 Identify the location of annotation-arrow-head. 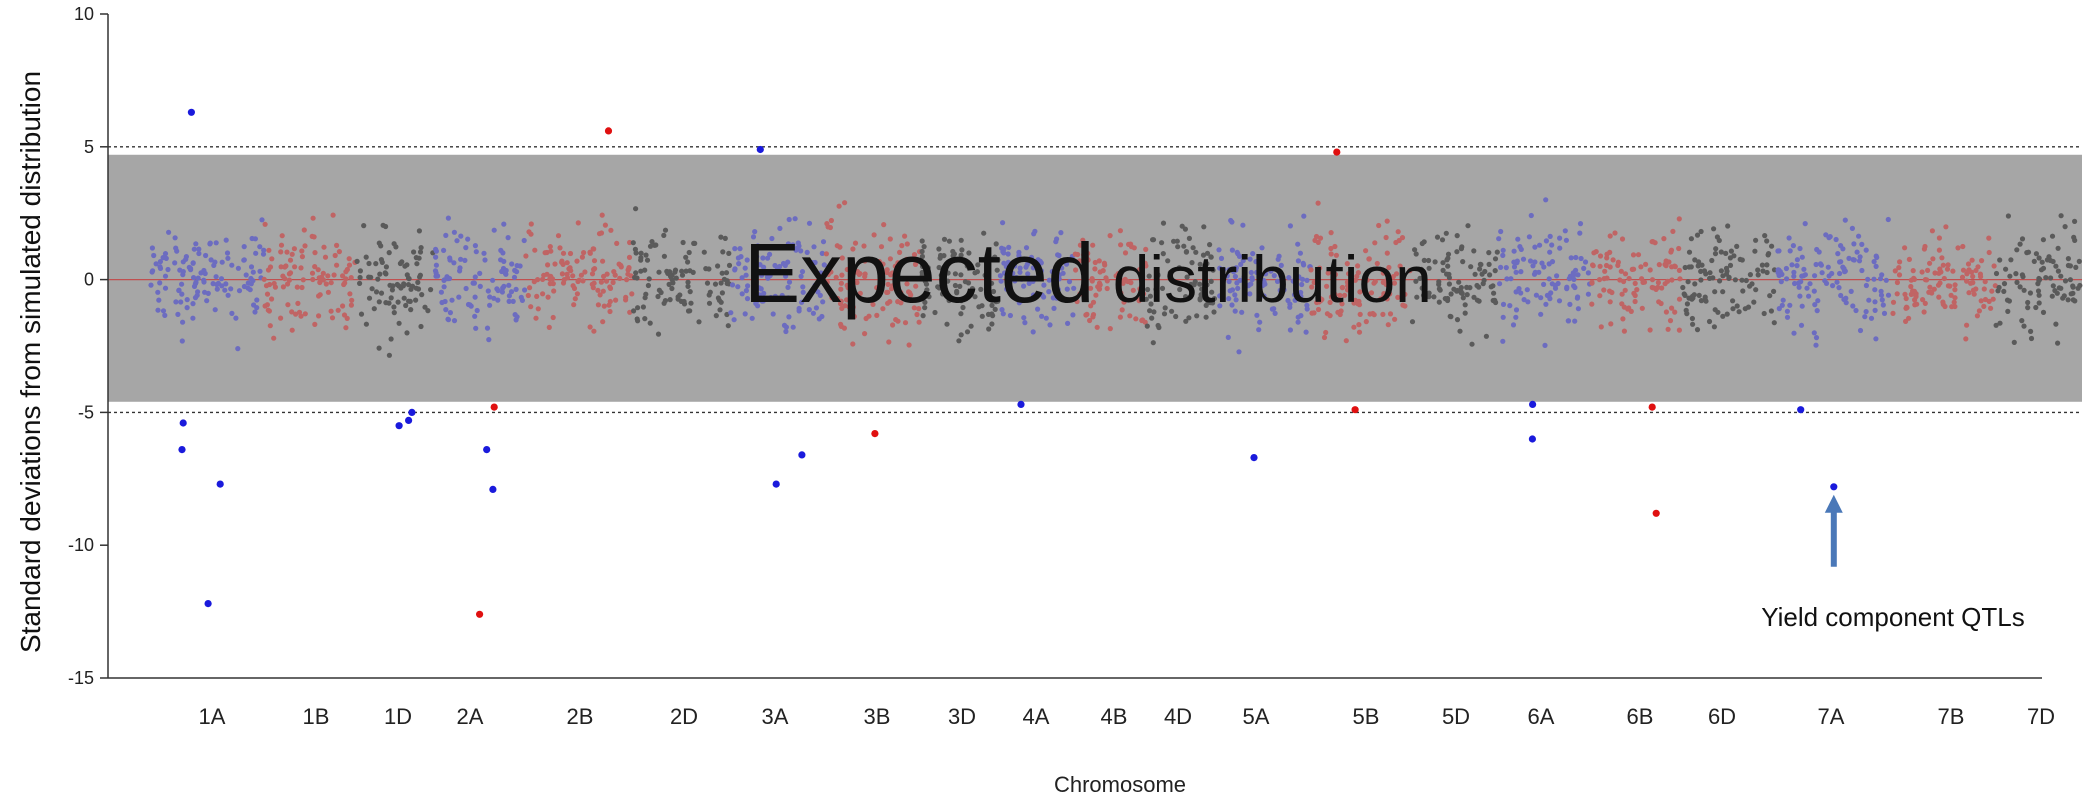
(1833, 503).